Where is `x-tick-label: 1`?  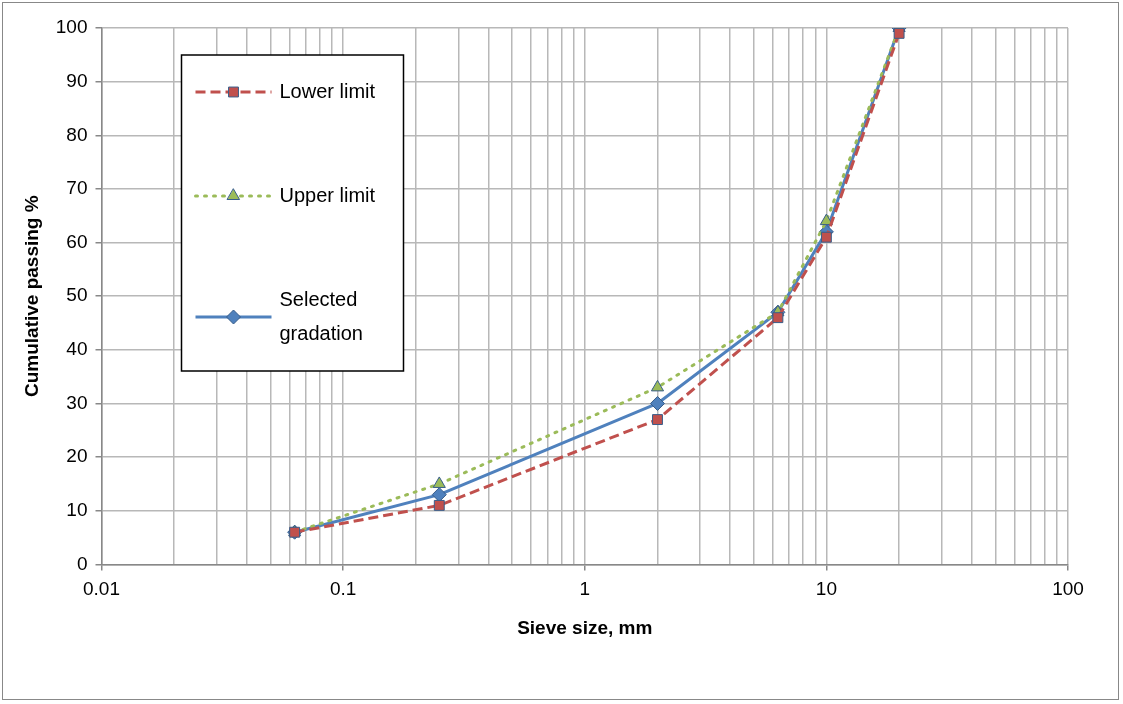 x-tick-label: 1 is located at coordinates (585, 589).